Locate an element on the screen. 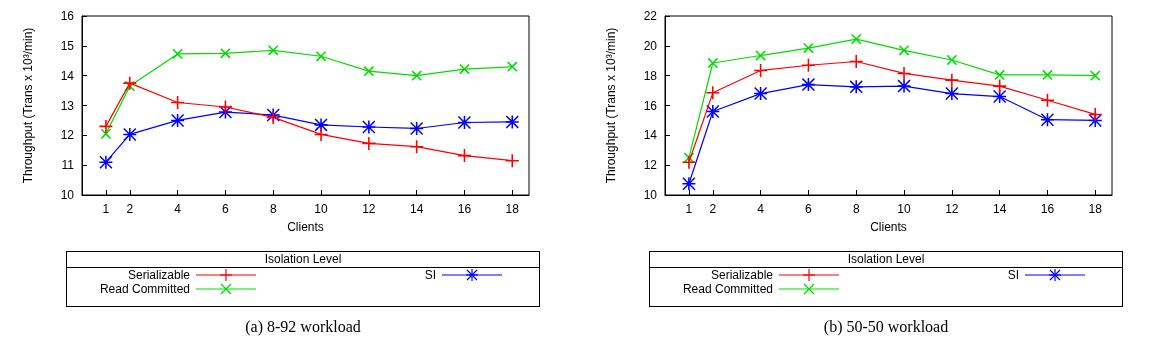  y-tick-label: 18 is located at coordinates (650, 75).